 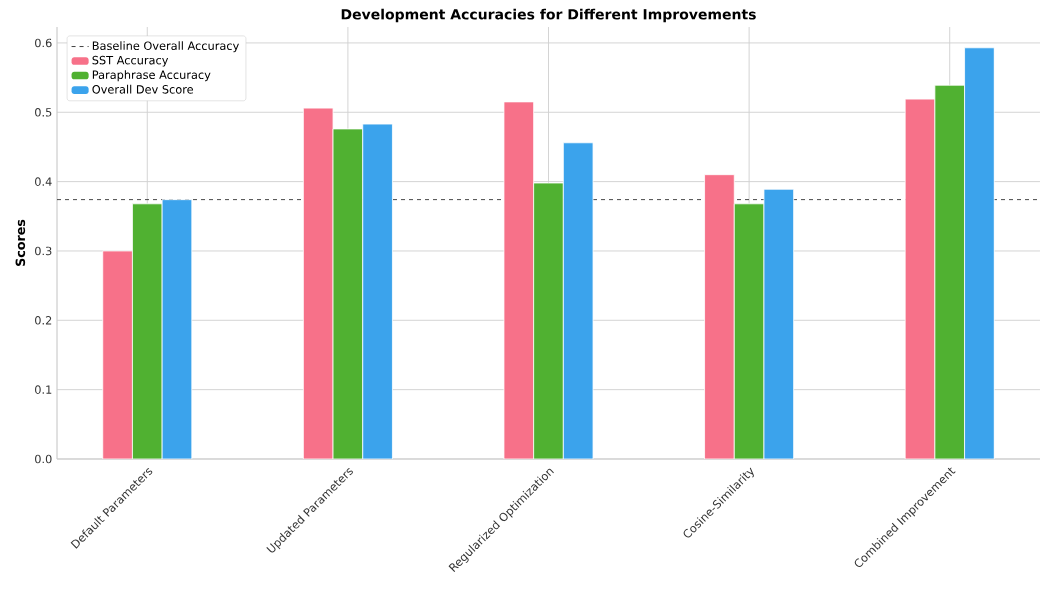 I want to click on legend-label: Overall Dev Score, so click(x=143, y=89).